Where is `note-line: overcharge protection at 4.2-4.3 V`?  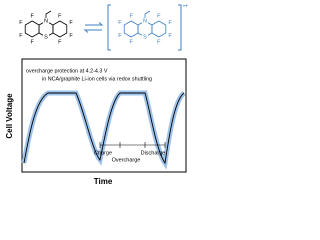 note-line: overcharge protection at 4.2-4.3 V is located at coordinates (67, 71).